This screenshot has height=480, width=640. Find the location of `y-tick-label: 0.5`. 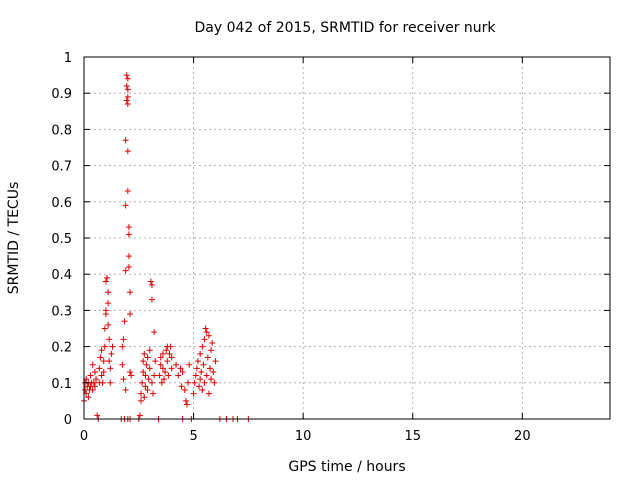

y-tick-label: 0.5 is located at coordinates (61, 239).